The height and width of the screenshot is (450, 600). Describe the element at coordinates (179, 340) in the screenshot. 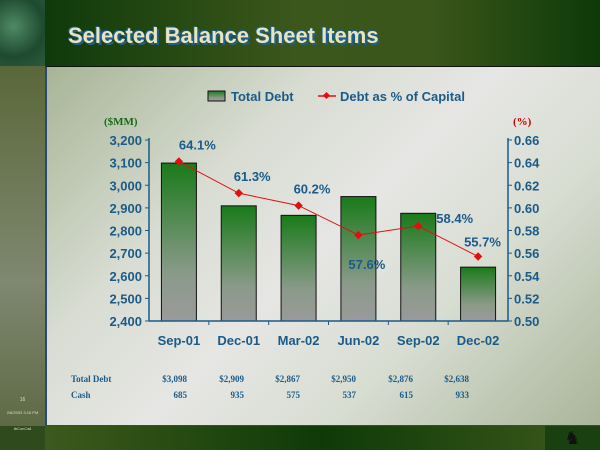

I see `x-tick-label: Sep-01` at that location.